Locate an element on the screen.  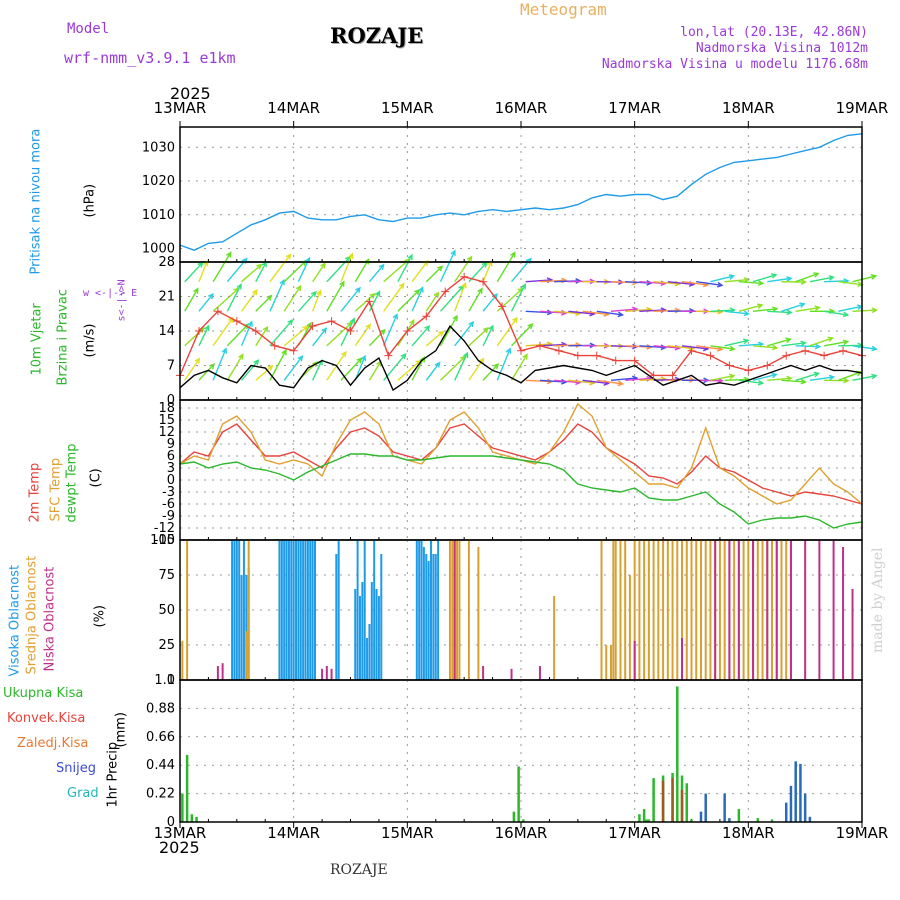
x-tick-label-bottom: 18MAR is located at coordinates (748, 833).